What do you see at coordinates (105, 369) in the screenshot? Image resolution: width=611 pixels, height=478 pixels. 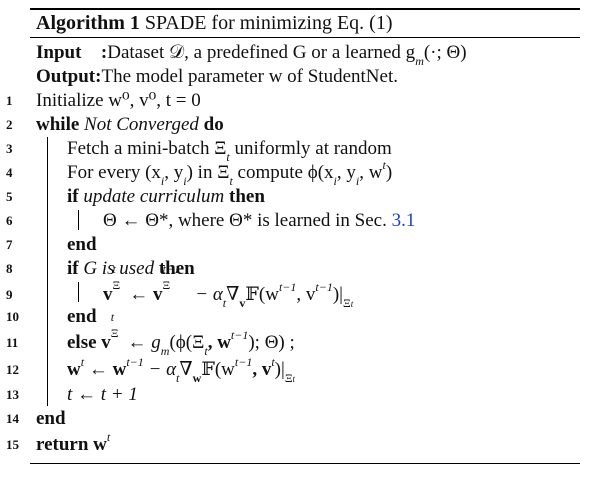 I see `assign-w: ← w` at bounding box center [105, 369].